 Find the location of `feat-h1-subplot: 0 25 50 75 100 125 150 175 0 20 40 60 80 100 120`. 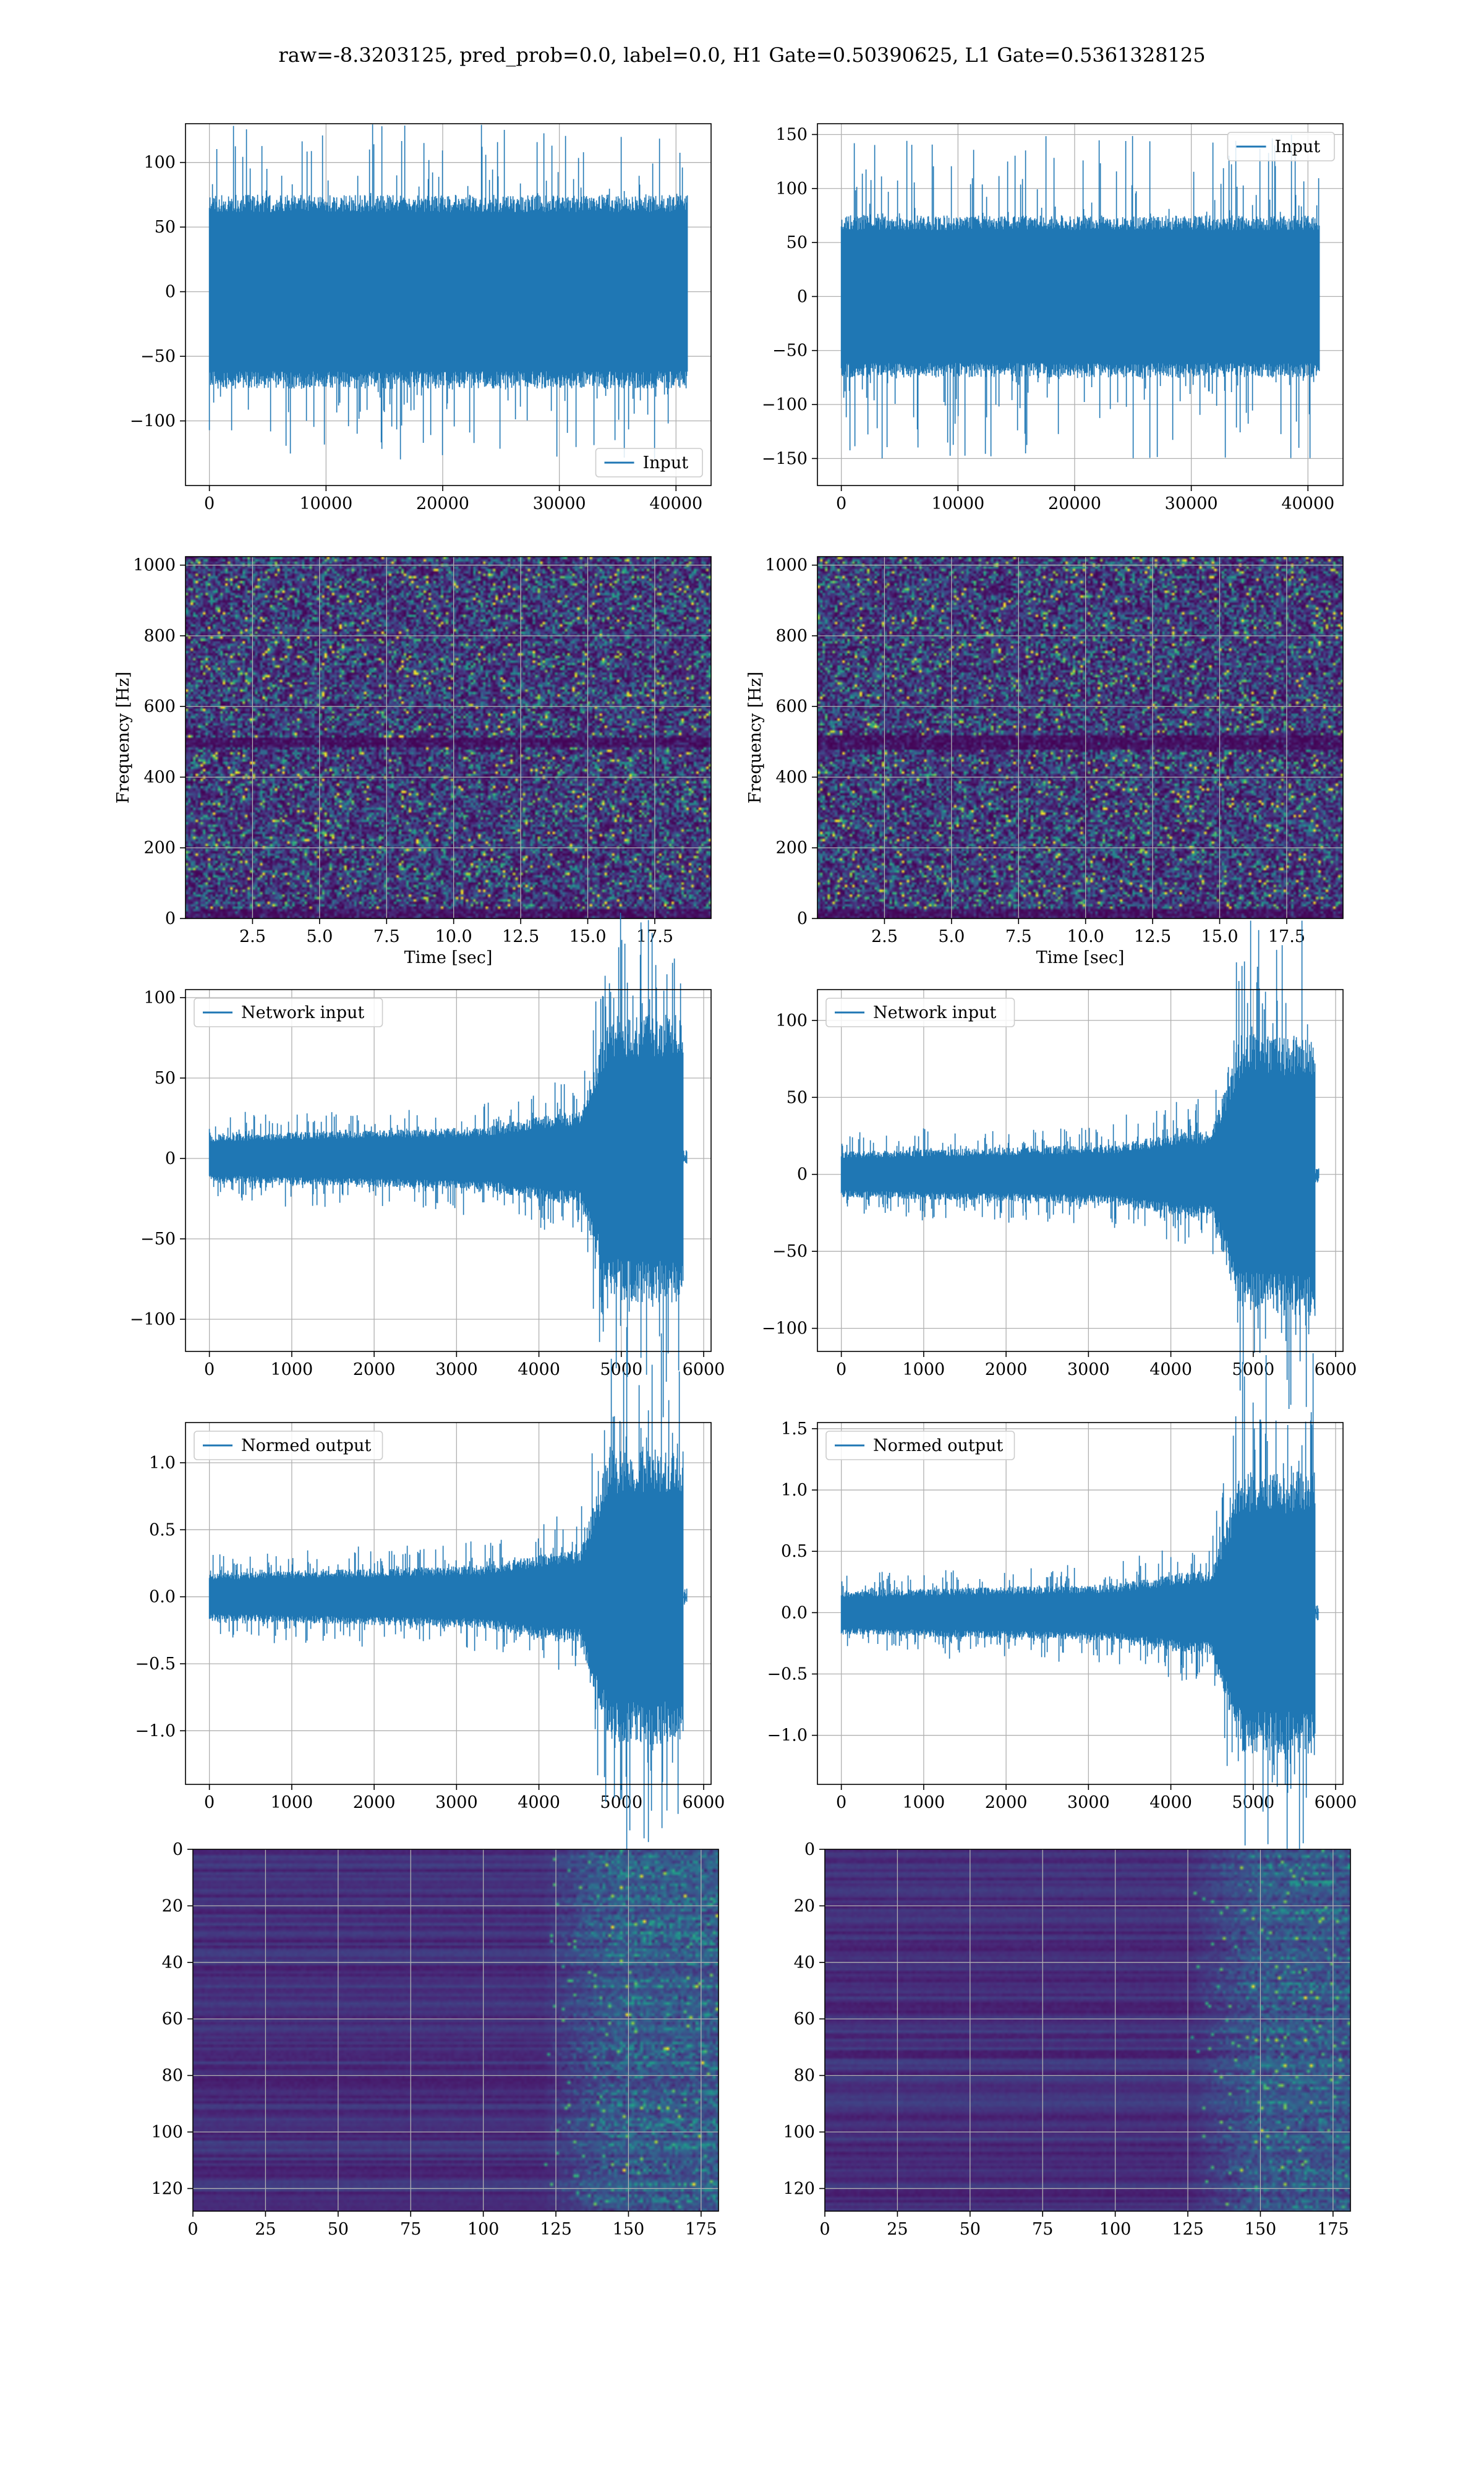

feat-h1-subplot: 0 25 50 75 100 125 150 175 0 20 40 60 80 100 120 is located at coordinates (435, 2040).